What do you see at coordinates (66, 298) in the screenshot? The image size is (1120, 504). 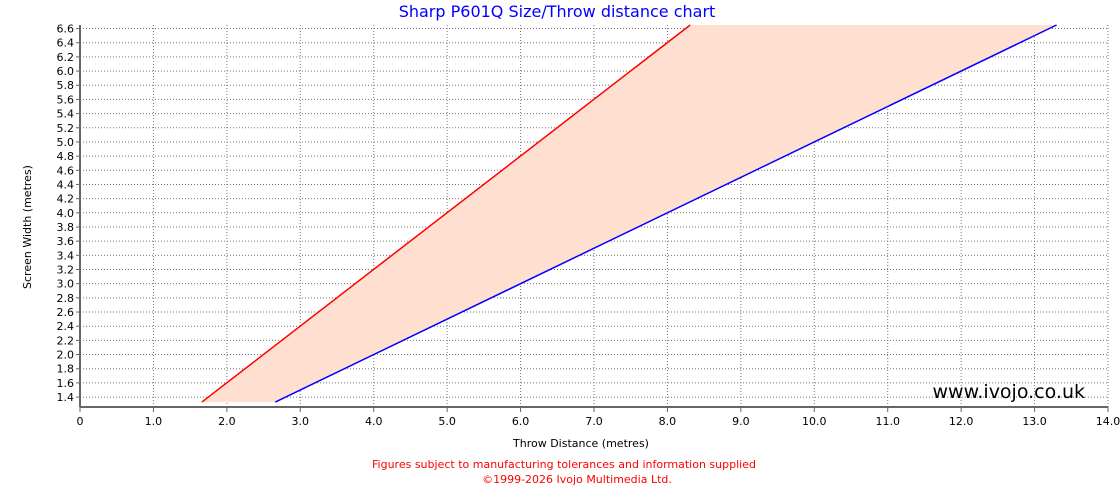 I see `y-tick-label: 2.8` at bounding box center [66, 298].